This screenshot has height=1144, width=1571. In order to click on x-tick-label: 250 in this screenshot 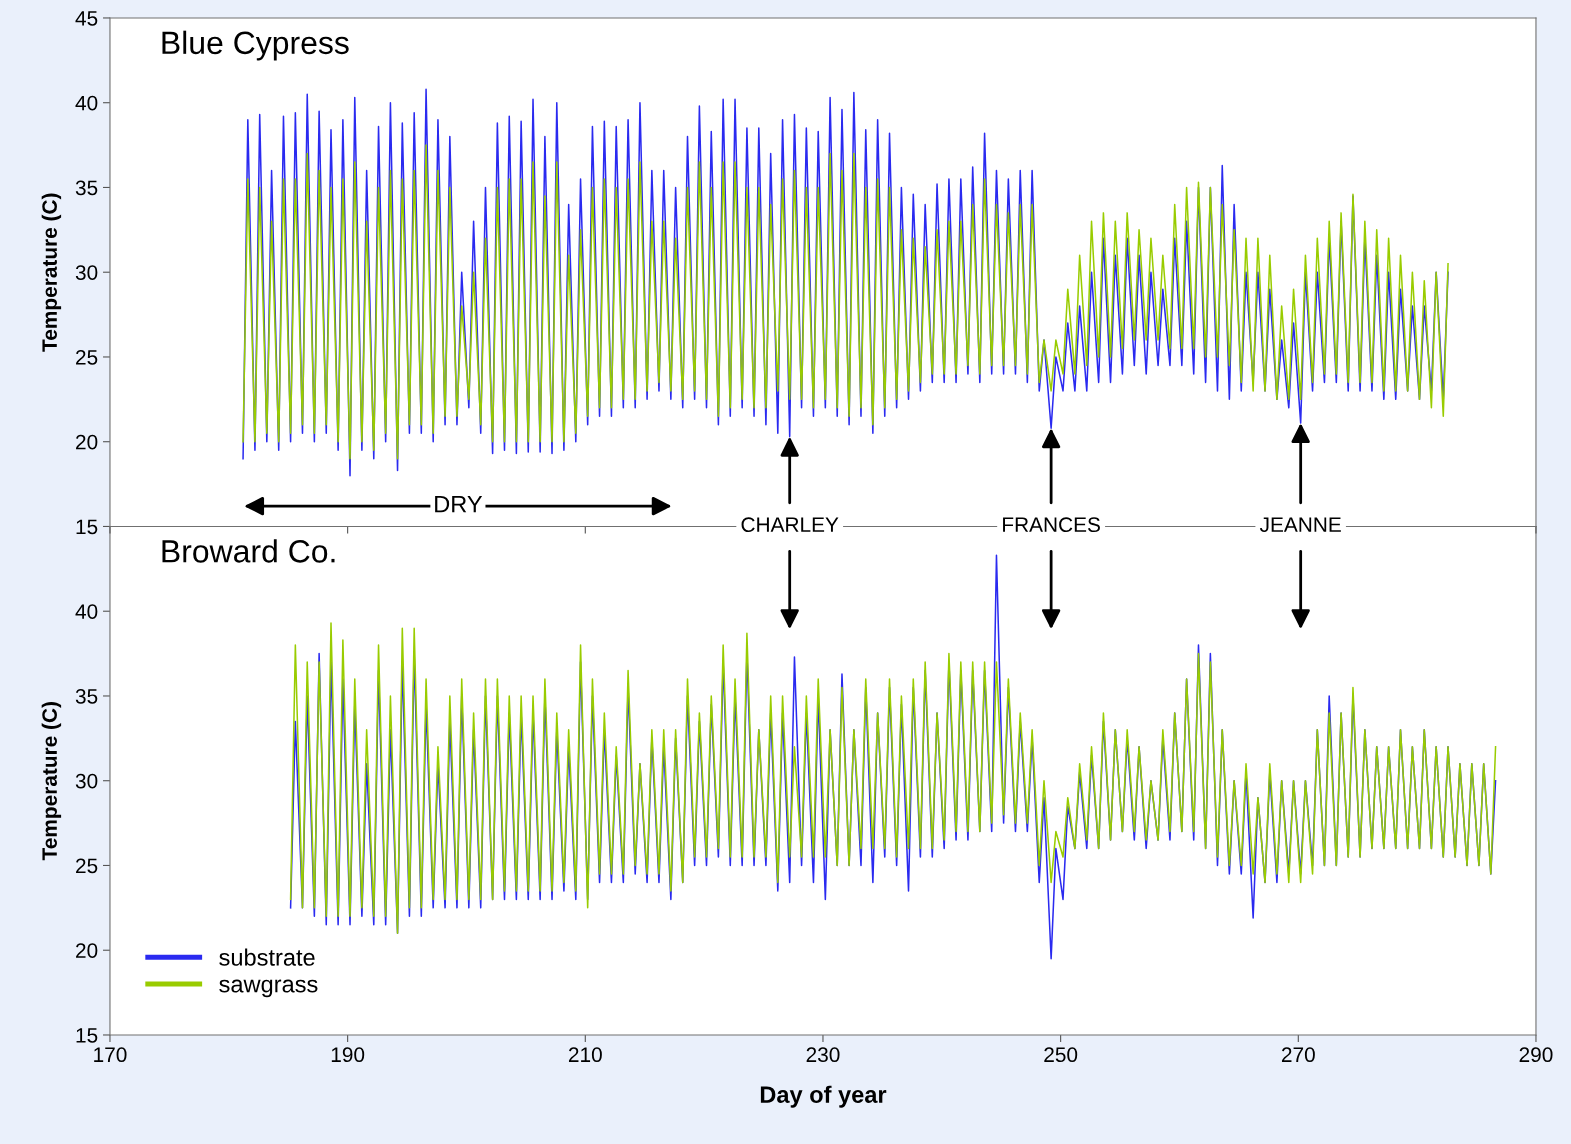, I will do `click(1061, 1055)`.